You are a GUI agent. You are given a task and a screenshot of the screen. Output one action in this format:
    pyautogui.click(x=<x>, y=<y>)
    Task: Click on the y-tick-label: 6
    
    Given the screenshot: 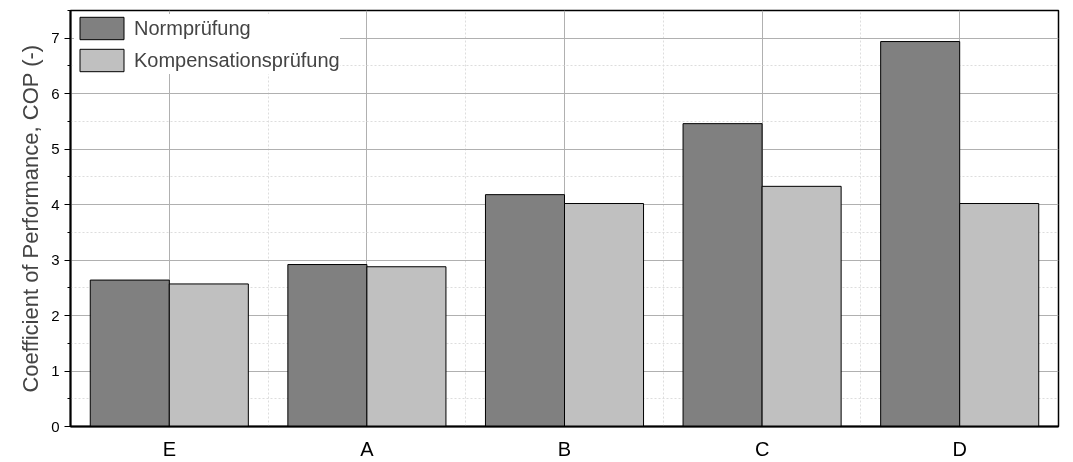 What is the action you would take?
    pyautogui.click(x=55, y=93)
    